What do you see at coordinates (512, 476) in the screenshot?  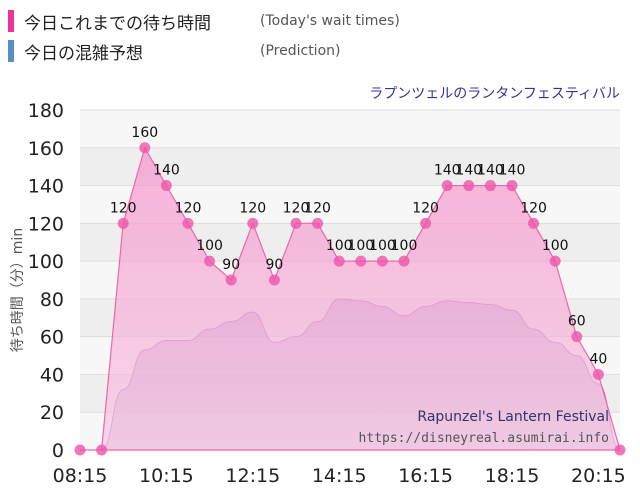 I see `x-tick-label: 18:15` at bounding box center [512, 476].